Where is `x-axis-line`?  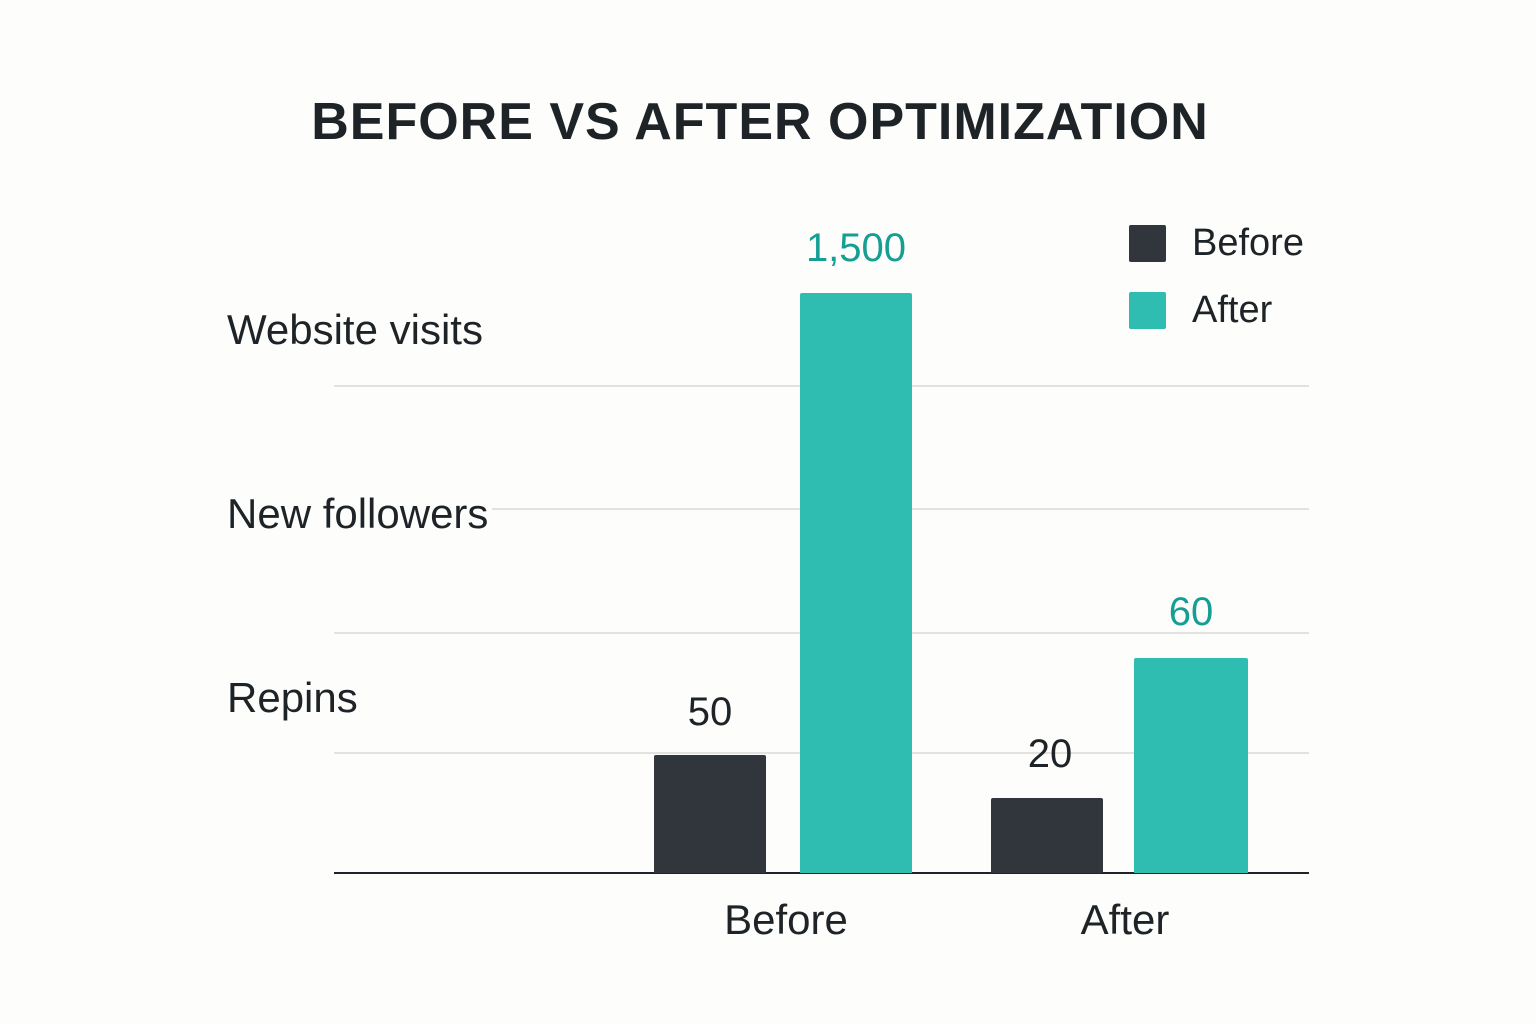
x-axis-line is located at coordinates (821, 873).